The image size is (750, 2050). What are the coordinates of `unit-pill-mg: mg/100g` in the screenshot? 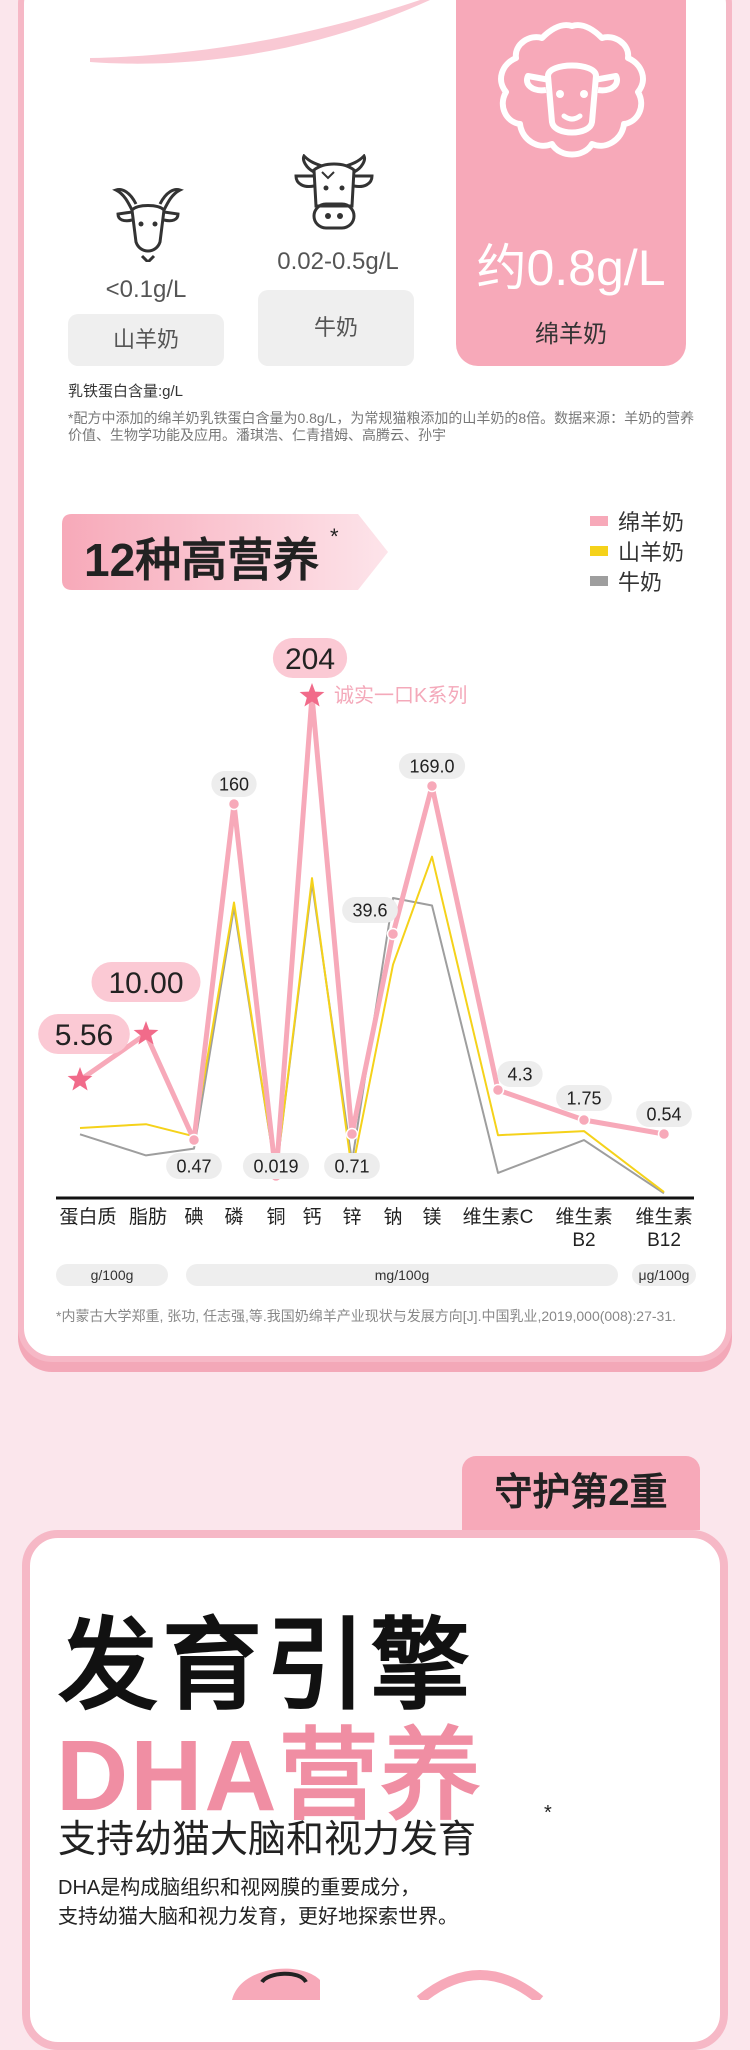 It's located at (402, 1275).